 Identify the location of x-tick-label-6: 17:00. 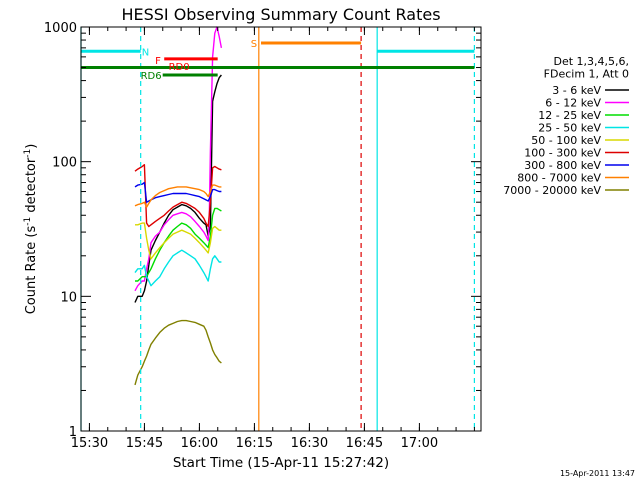
(419, 443).